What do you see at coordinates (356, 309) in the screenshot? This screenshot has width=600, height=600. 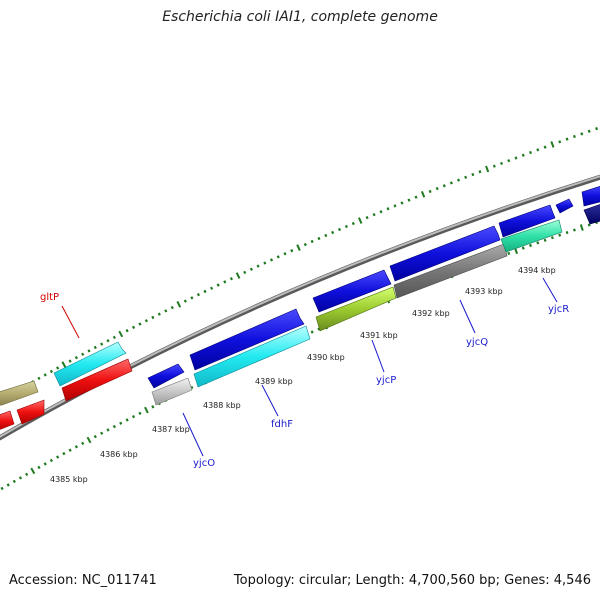 I see `gene-yjcP-arrow` at bounding box center [356, 309].